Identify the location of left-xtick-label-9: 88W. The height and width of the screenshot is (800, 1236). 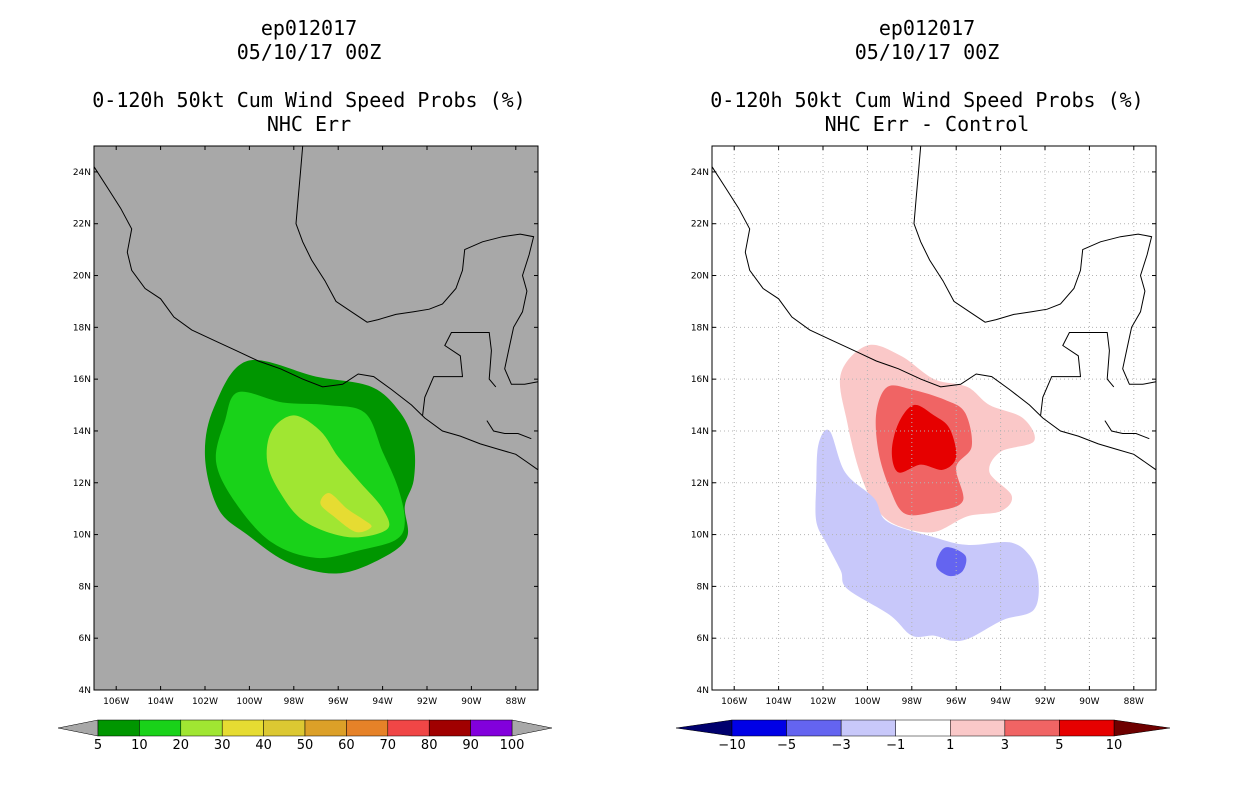
(516, 702).